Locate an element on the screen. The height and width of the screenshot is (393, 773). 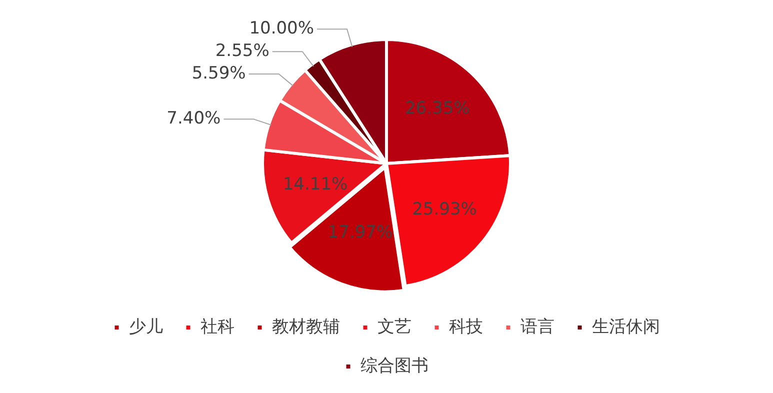
legend-label: 文艺 is located at coordinates (394, 326).